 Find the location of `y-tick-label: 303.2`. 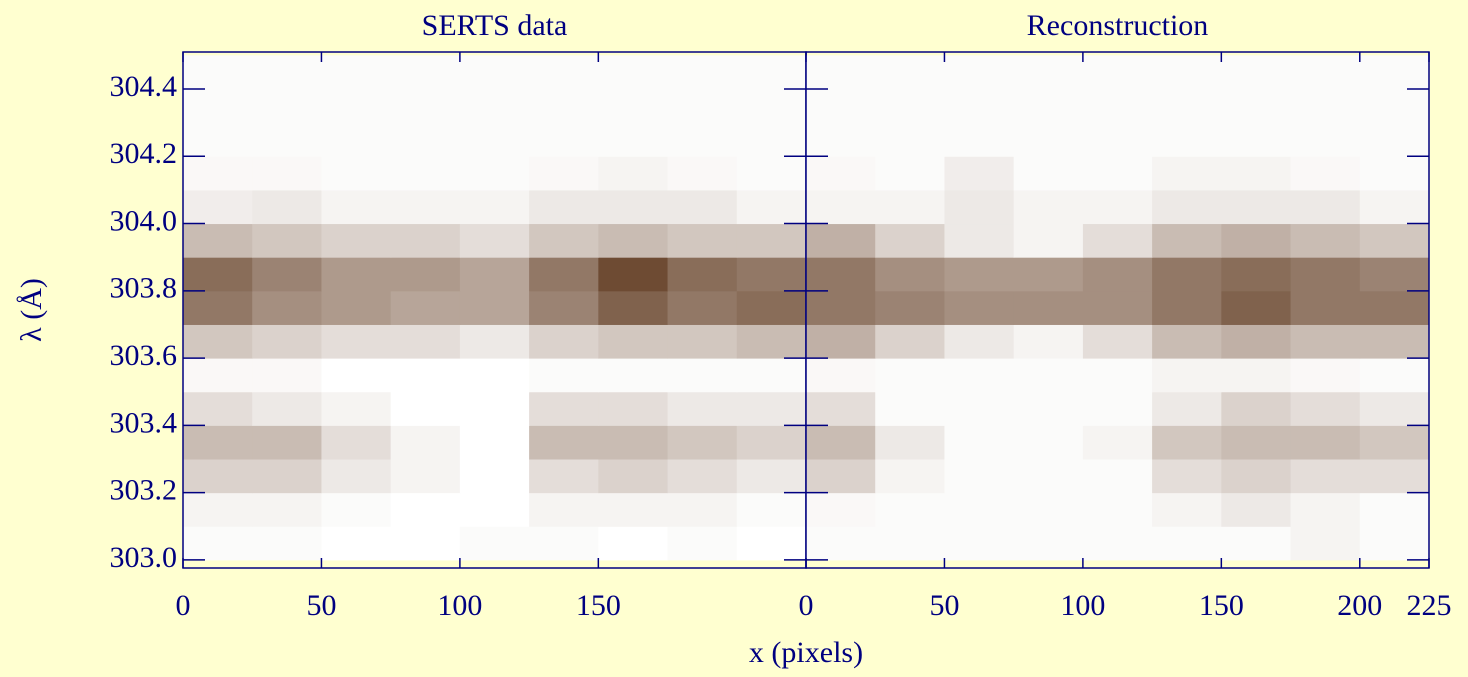

y-tick-label: 303.2 is located at coordinates (144, 490).